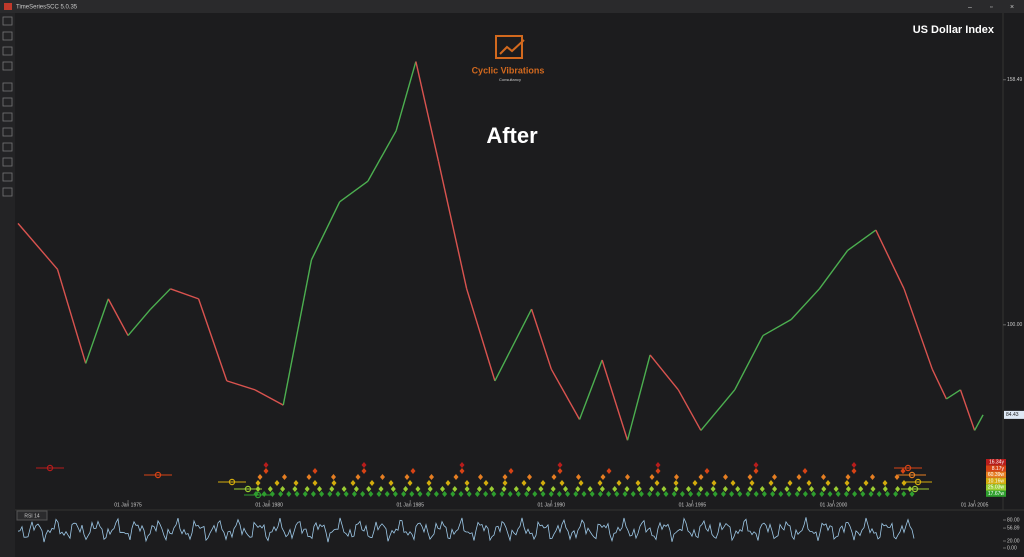 The width and height of the screenshot is (1024, 557). What do you see at coordinates (512, 6) in the screenshot?
I see `title-bar` at bounding box center [512, 6].